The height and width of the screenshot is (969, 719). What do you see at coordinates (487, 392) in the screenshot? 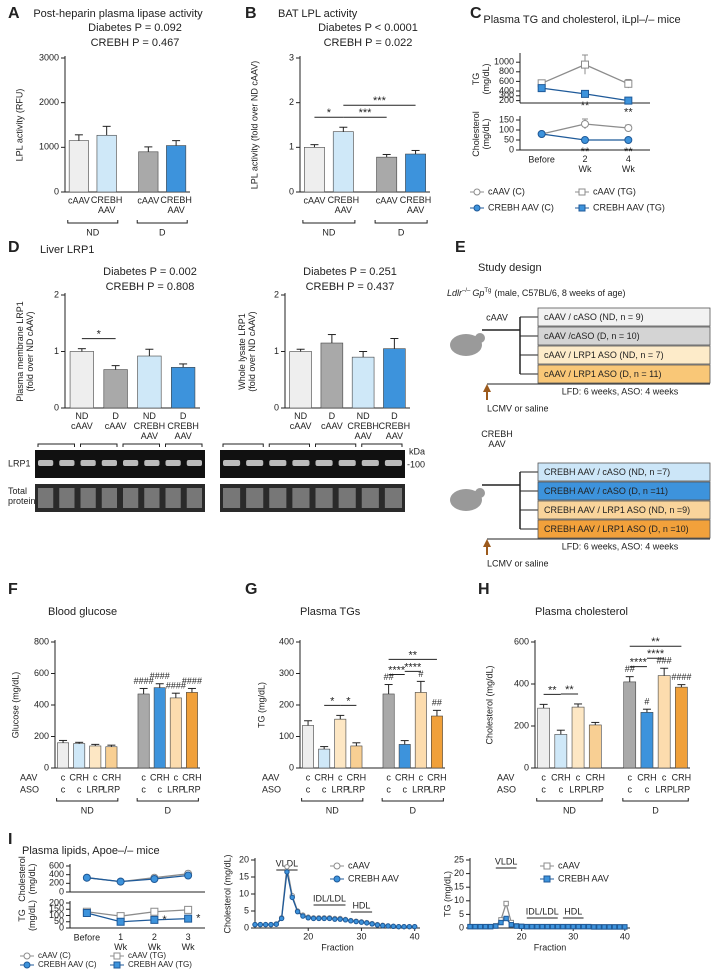
I see `injection-arrow` at bounding box center [487, 392].